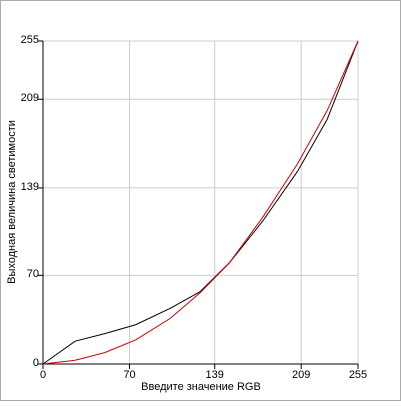 Image resolution: width=401 pixels, height=406 pixels. What do you see at coordinates (358, 375) in the screenshot?
I see `x-tick-label: 255` at bounding box center [358, 375].